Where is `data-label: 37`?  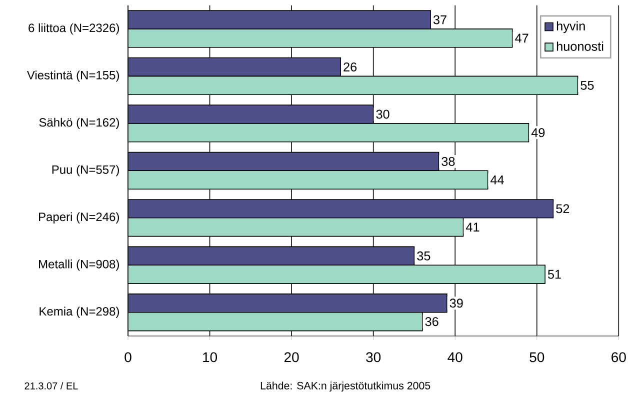
data-label: 37 is located at coordinates (439, 19).